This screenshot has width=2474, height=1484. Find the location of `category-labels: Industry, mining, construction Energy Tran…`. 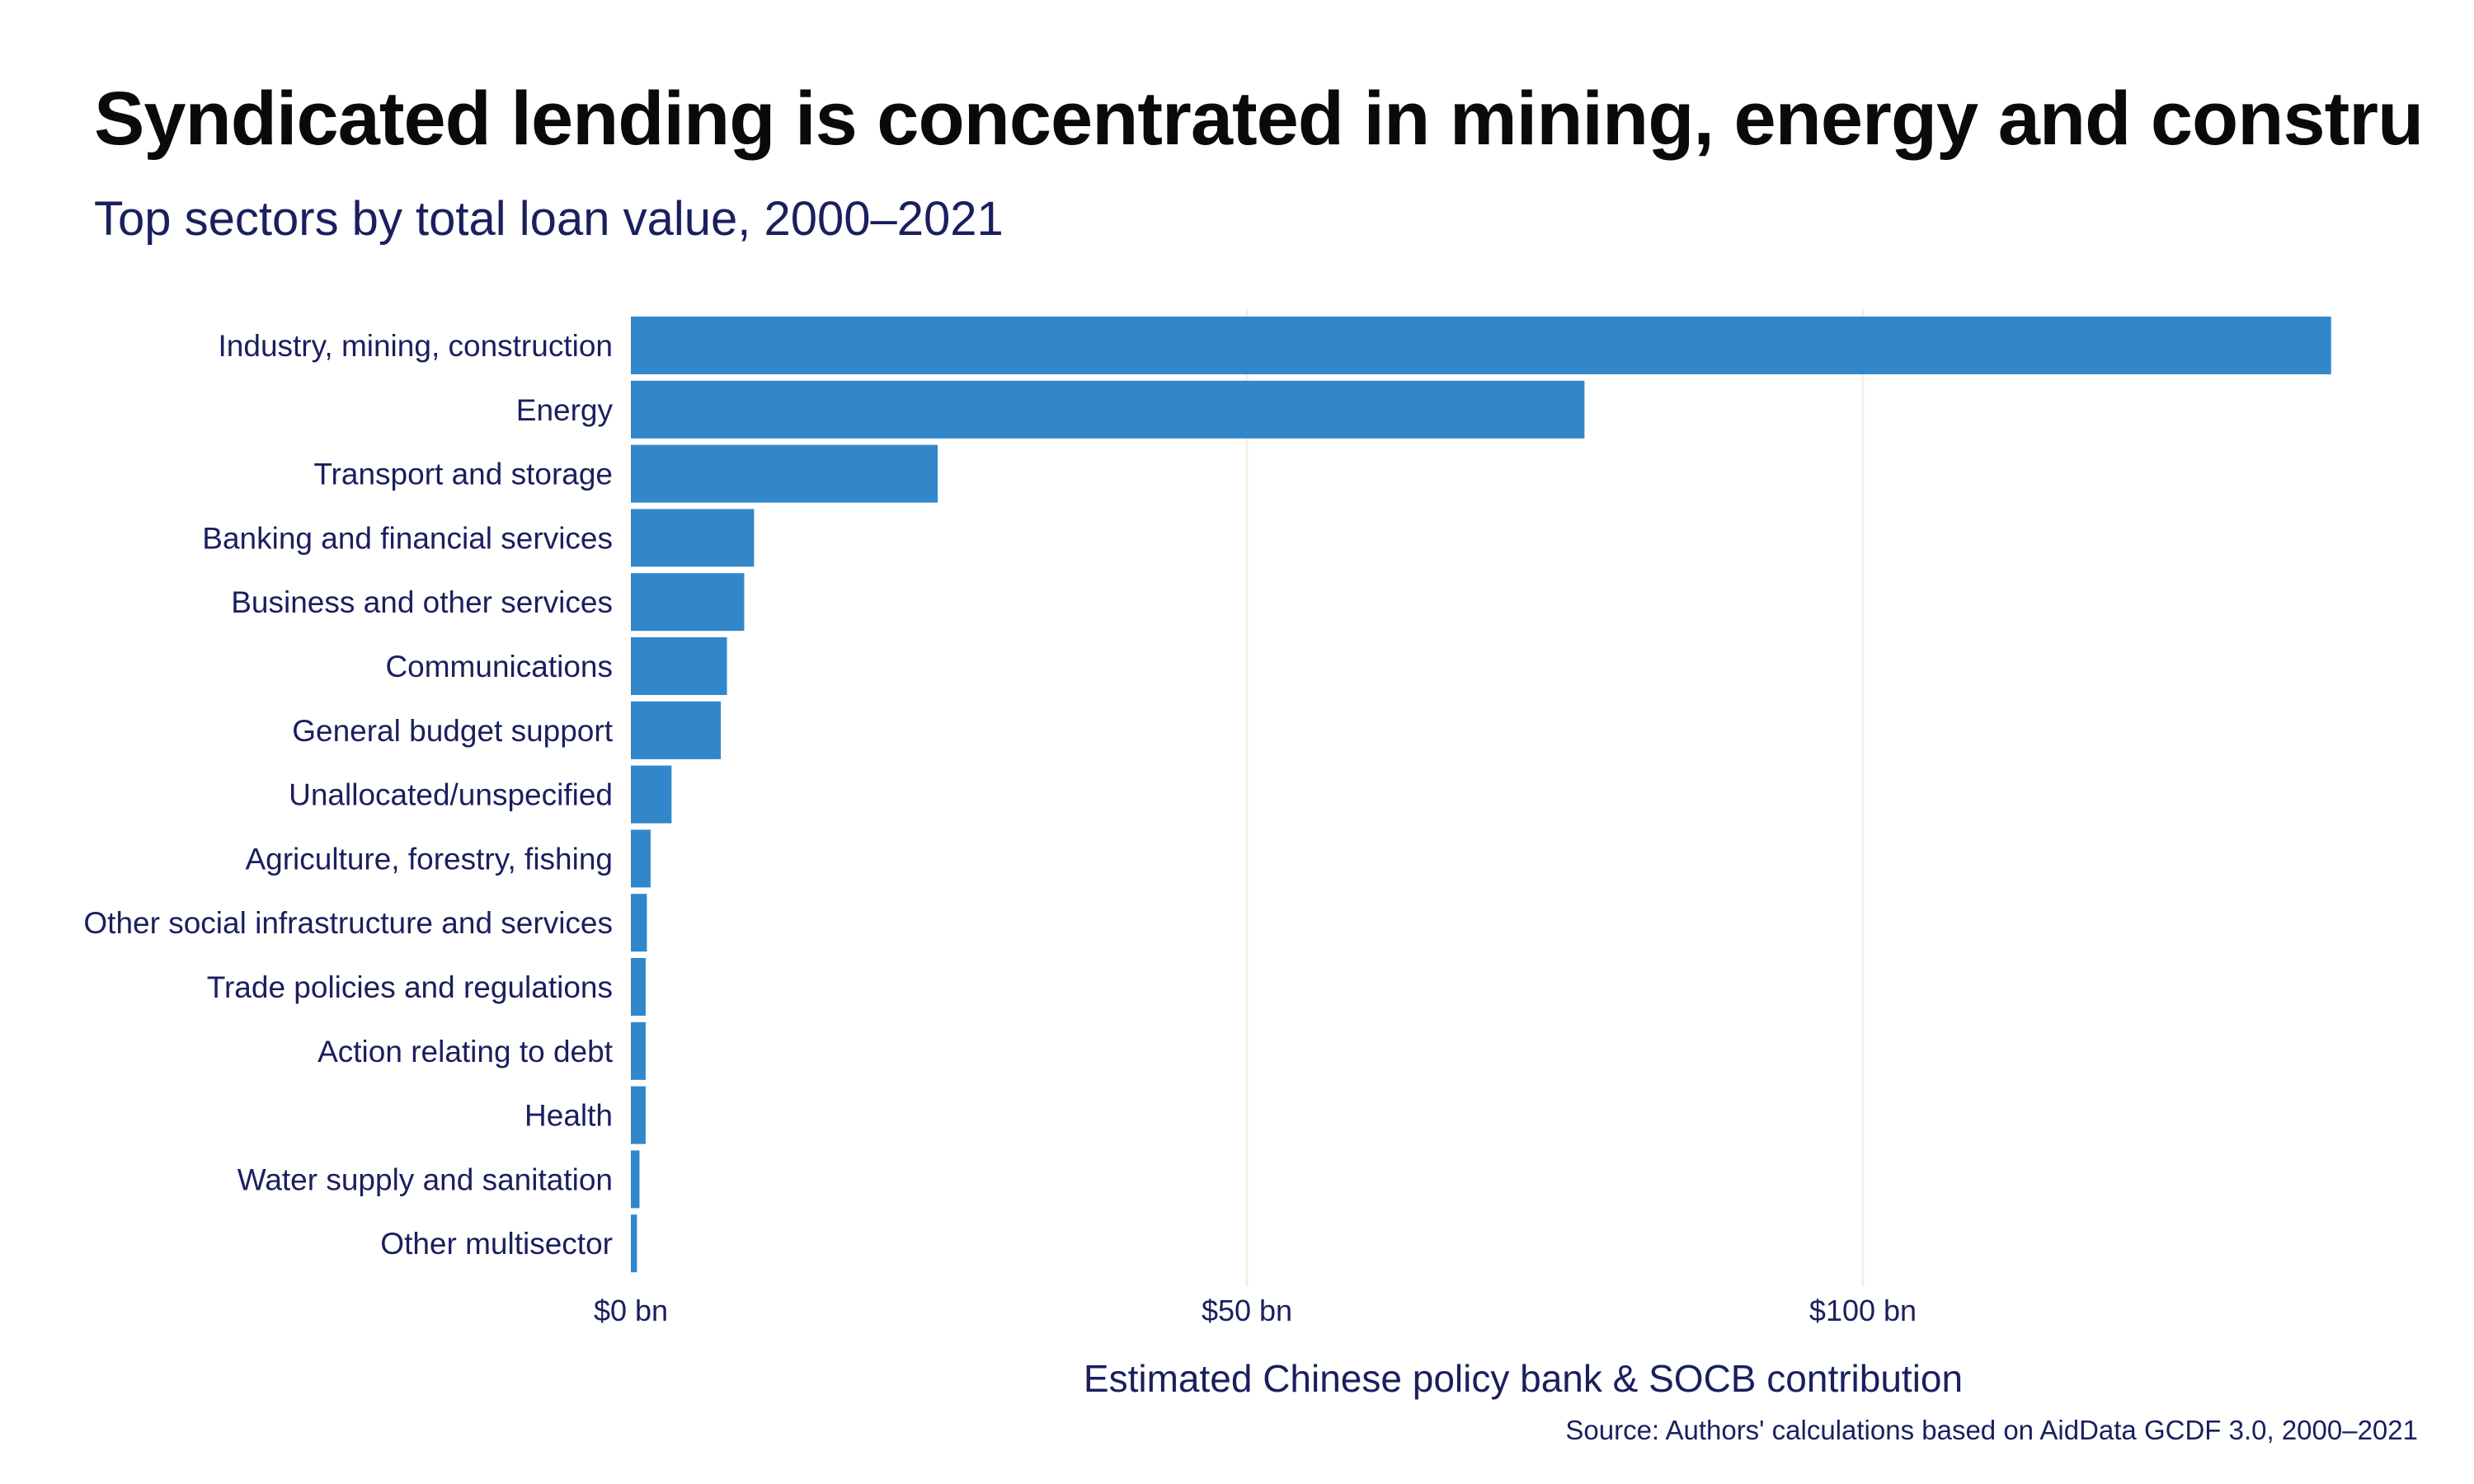

category-labels: Industry, mining, construction Energy Tran… is located at coordinates (348, 795).